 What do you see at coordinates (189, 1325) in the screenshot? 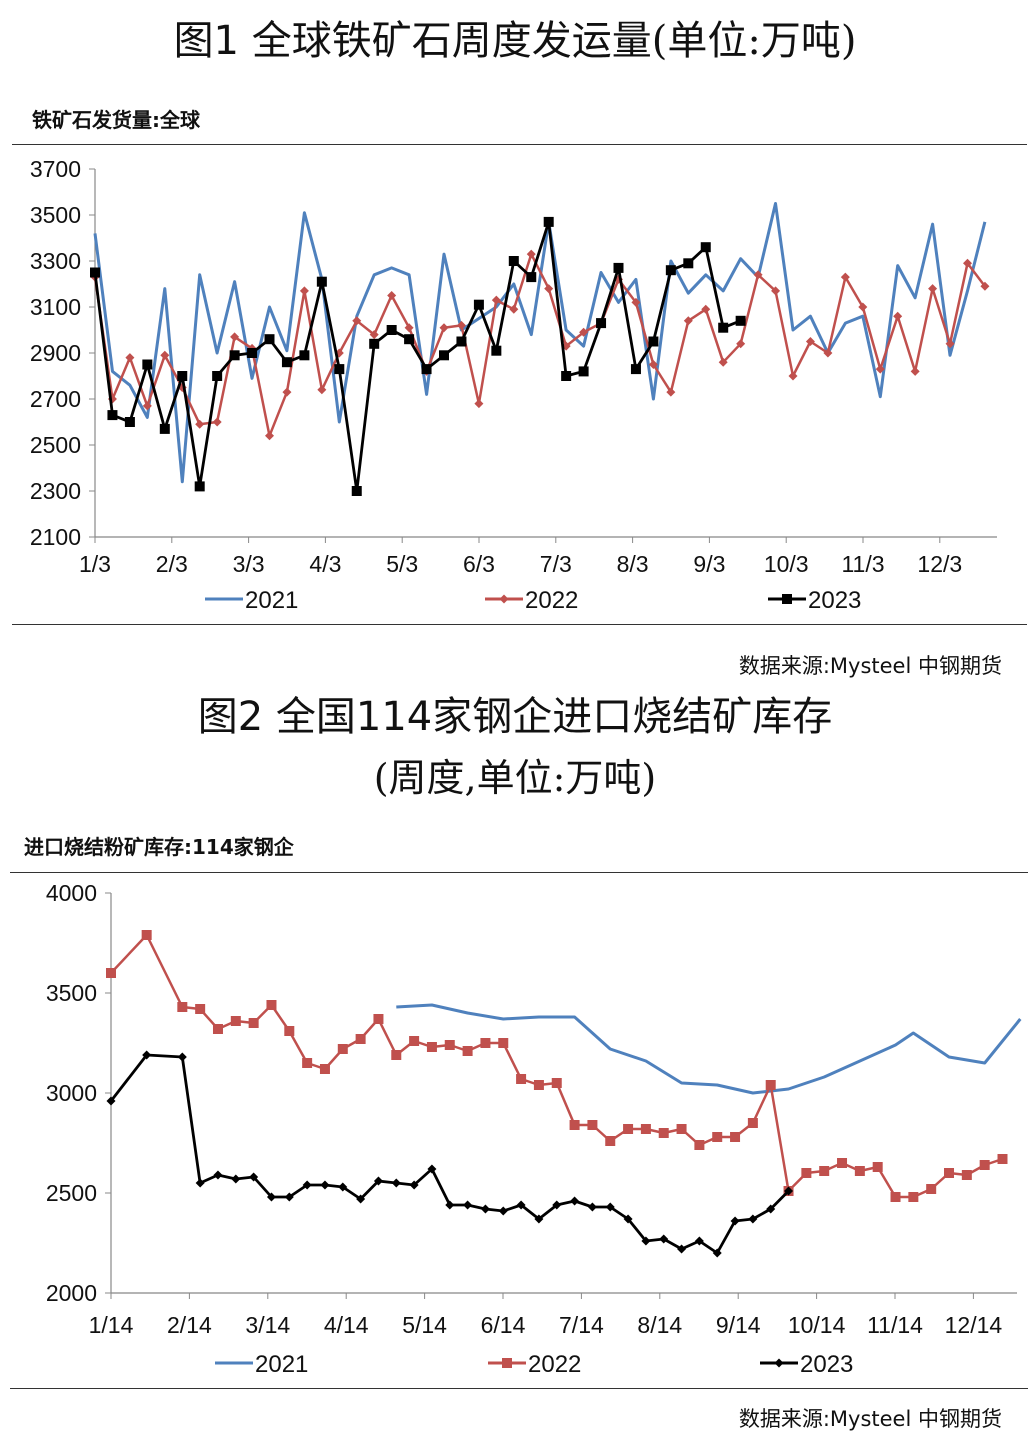
I see `chart-2-x-tick-label: 2/14` at bounding box center [189, 1325].